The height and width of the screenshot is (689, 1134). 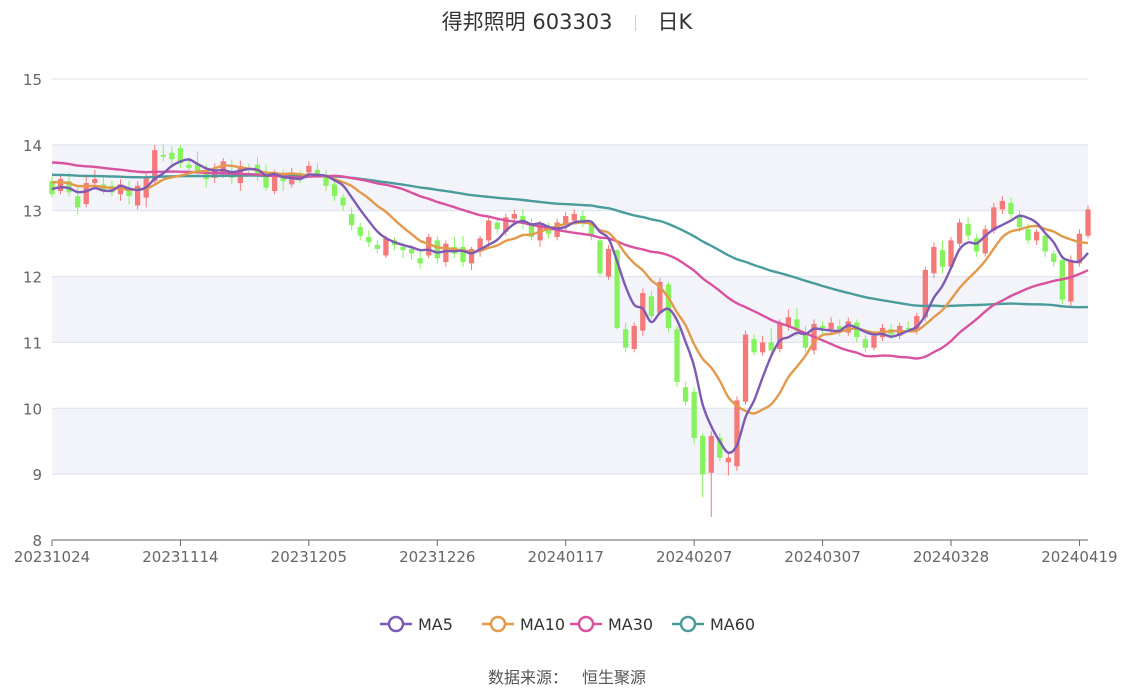 I want to click on data-source: 数据来源： 恒生聚源, so click(x=567, y=676).